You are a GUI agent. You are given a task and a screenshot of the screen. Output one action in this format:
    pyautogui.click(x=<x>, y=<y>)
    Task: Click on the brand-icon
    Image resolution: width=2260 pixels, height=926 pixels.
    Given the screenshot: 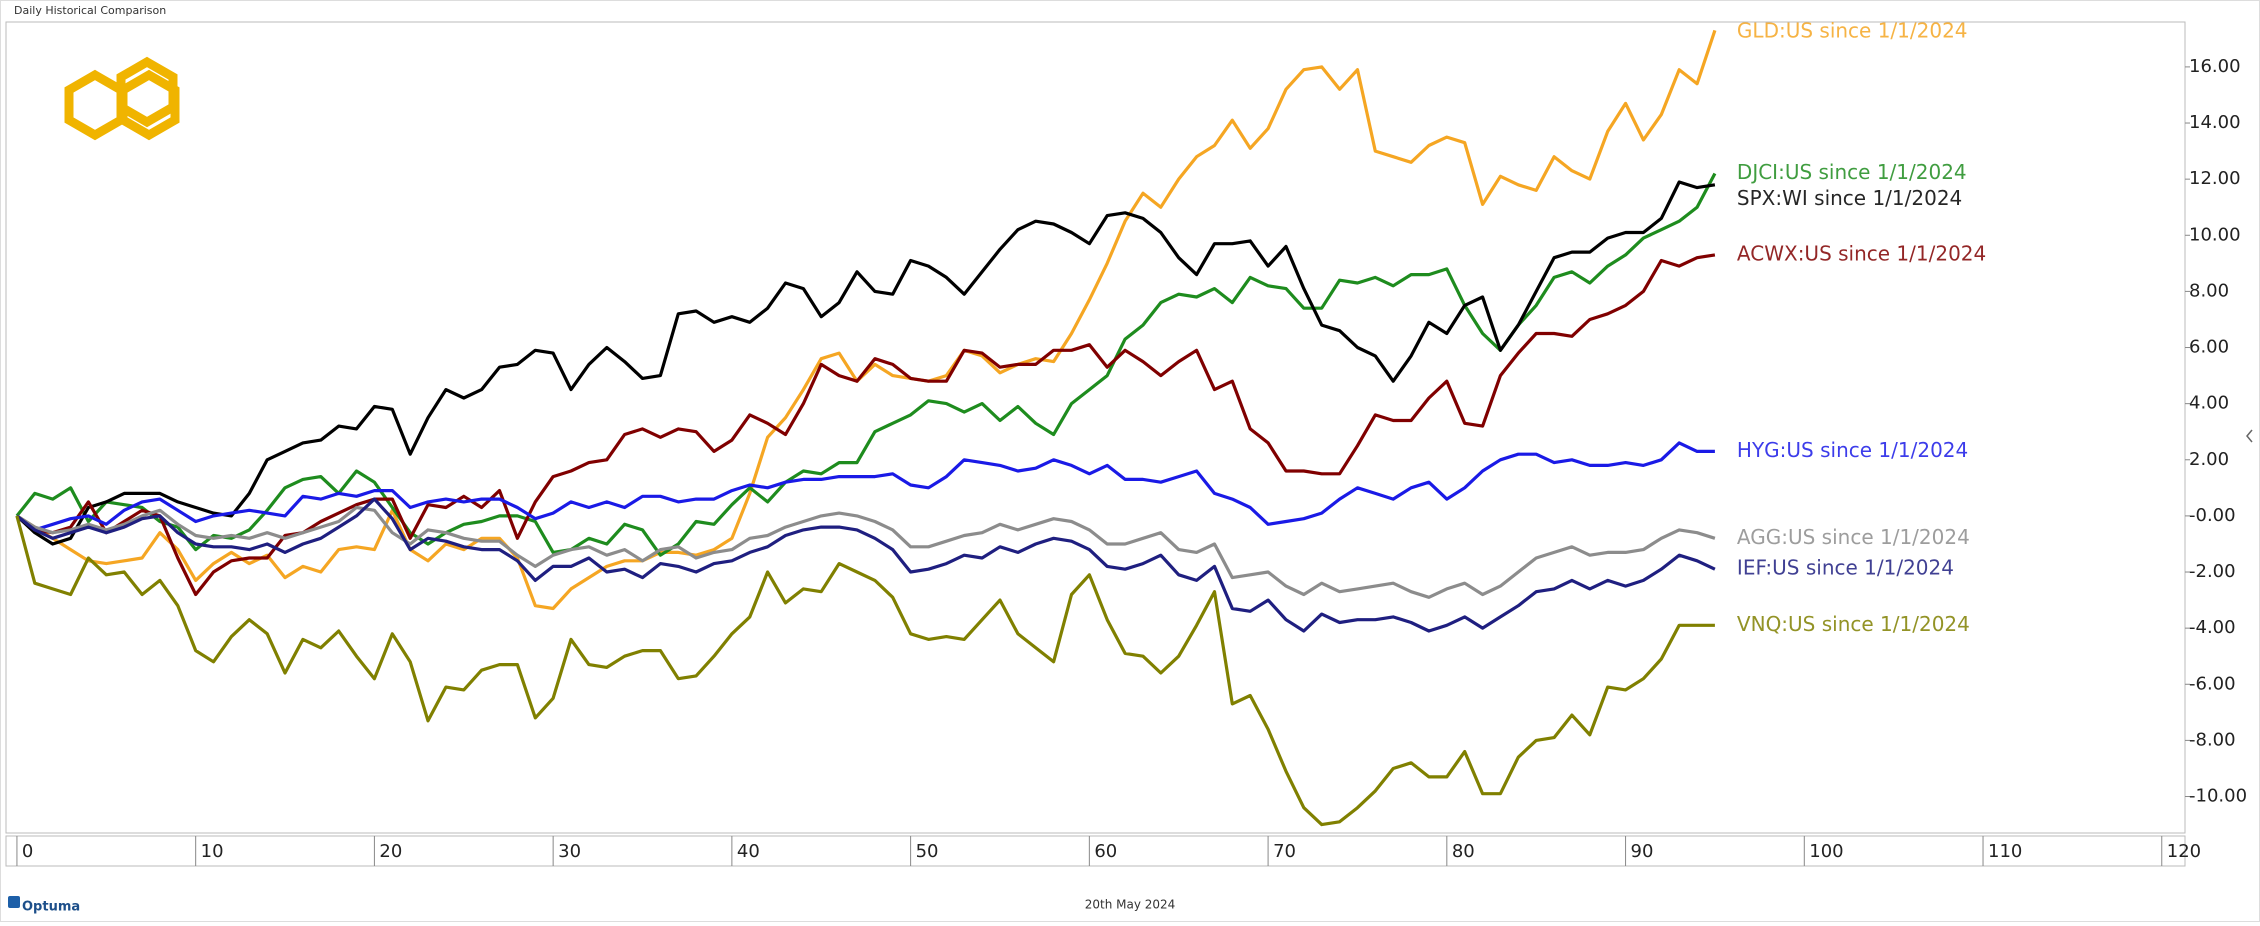 What is the action you would take?
    pyautogui.click(x=14, y=902)
    